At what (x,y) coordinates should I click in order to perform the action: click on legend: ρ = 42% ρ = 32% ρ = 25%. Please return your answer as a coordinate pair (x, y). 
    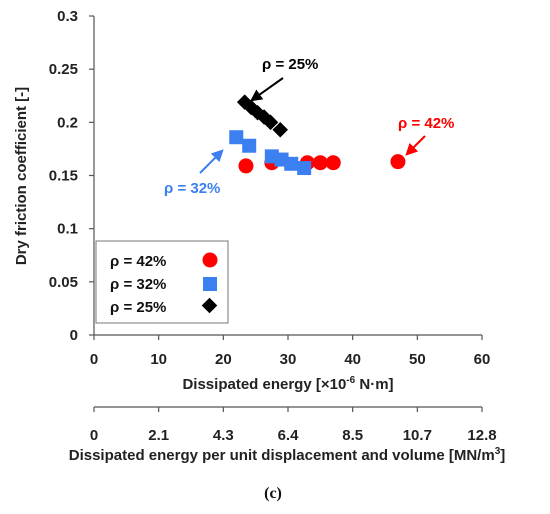
    Looking at the image, I should click on (162, 282).